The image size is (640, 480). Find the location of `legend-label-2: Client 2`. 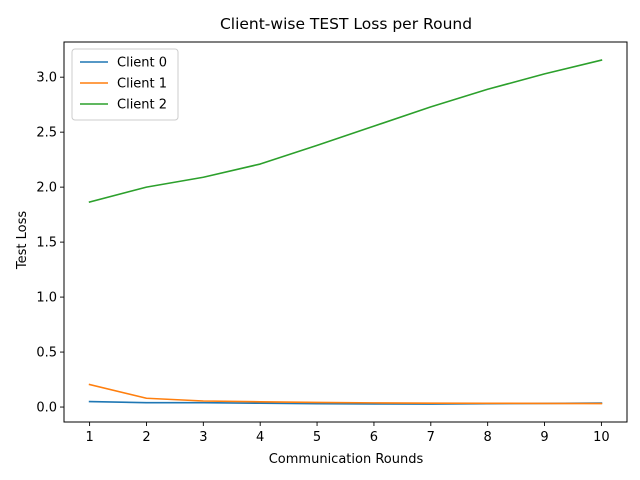

legend-label-2: Client 2 is located at coordinates (142, 105).